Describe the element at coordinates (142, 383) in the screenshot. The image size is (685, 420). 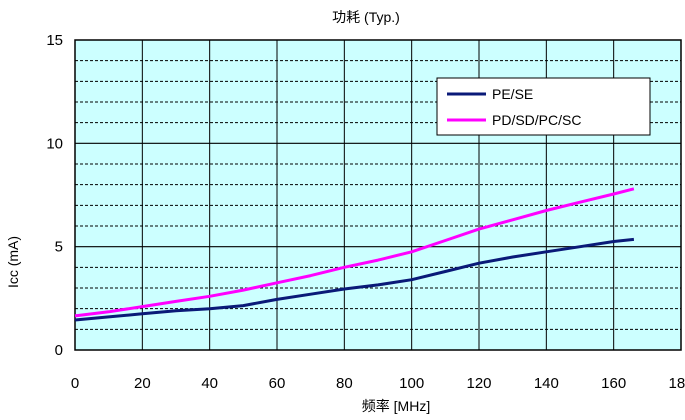
I see `x-tick-label: 20` at that location.